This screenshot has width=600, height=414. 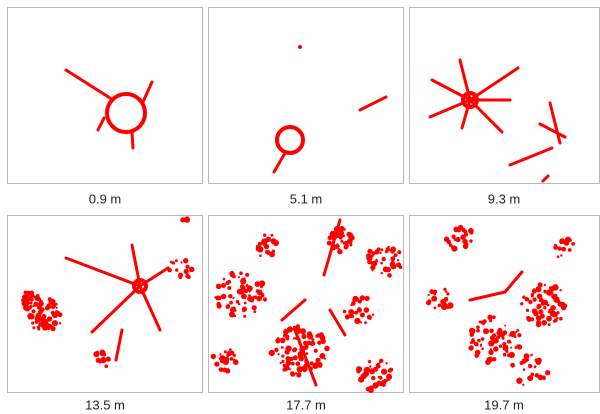 I want to click on panel-label: 19.7 m, so click(x=504, y=404).